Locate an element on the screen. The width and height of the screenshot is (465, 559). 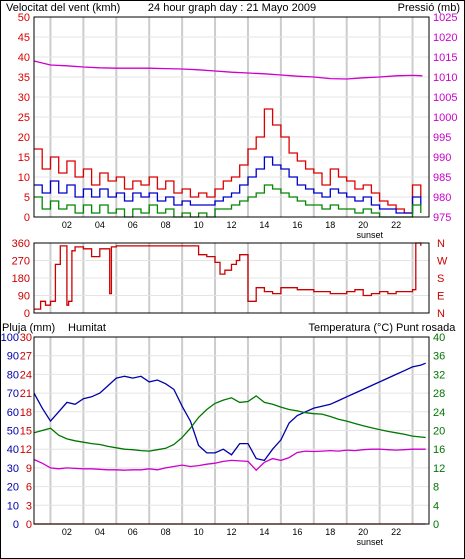
wind_direction-series-line is located at coordinates (228, 276).